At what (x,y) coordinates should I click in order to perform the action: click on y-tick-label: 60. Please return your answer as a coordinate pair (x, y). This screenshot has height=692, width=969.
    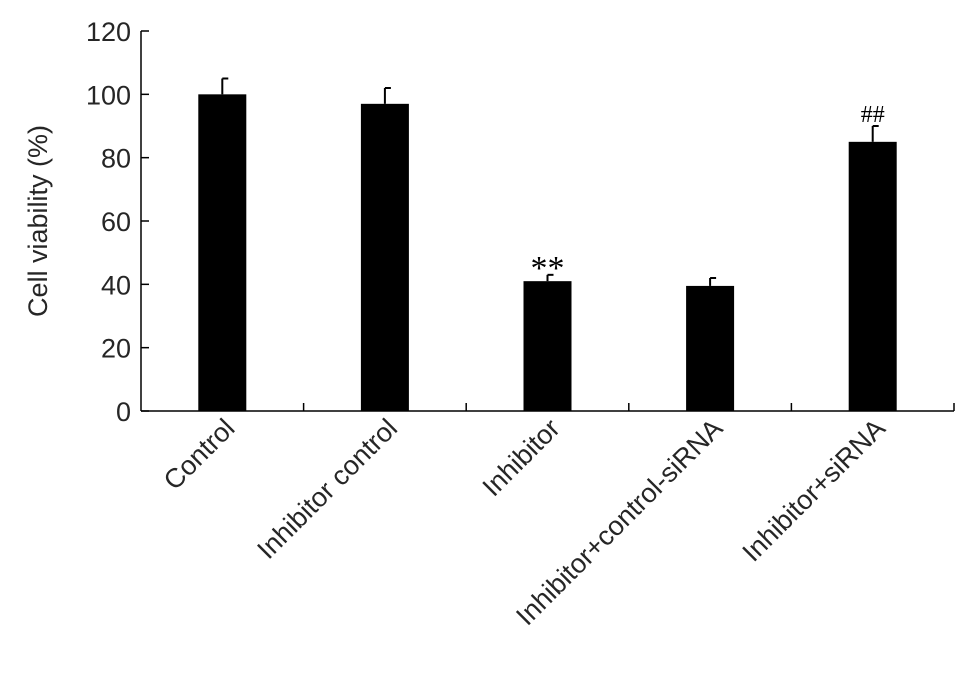
    Looking at the image, I should click on (116, 222).